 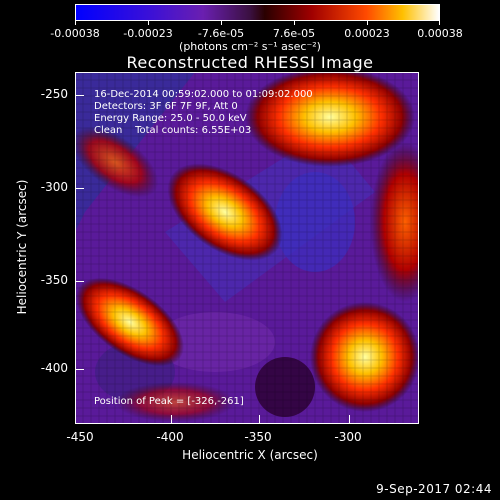 What do you see at coordinates (170, 437) in the screenshot?
I see `x-tick-label: -400` at bounding box center [170, 437].